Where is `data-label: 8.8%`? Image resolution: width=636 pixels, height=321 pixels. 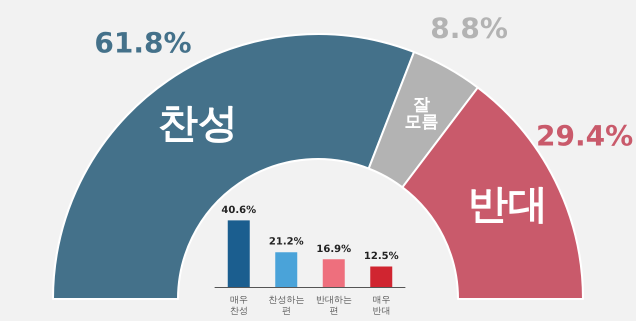 data-label: 8.8% is located at coordinates (469, 28).